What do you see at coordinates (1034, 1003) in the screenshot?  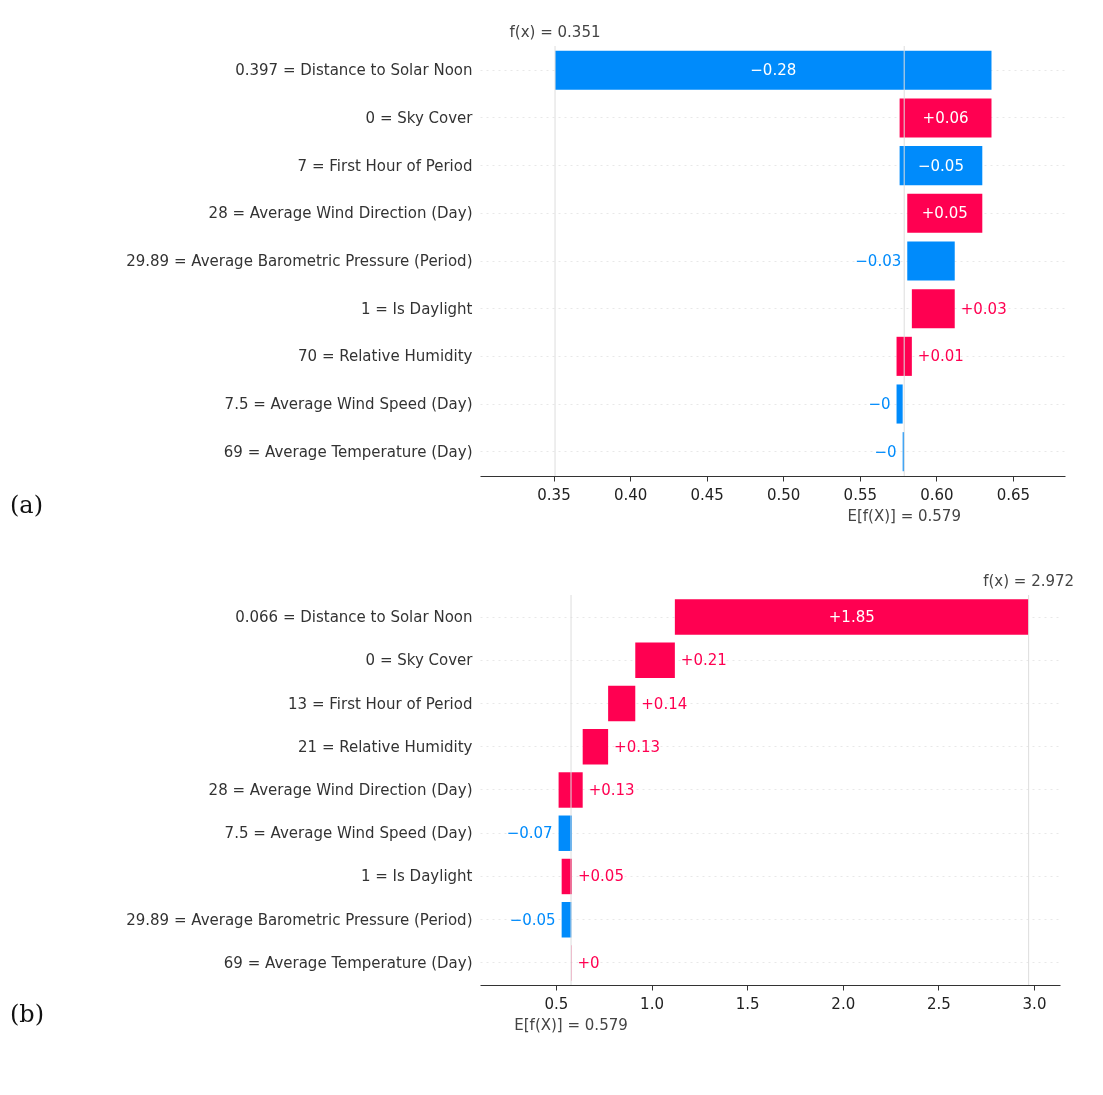 I see `x-tick-label: 3.0` at bounding box center [1034, 1003].